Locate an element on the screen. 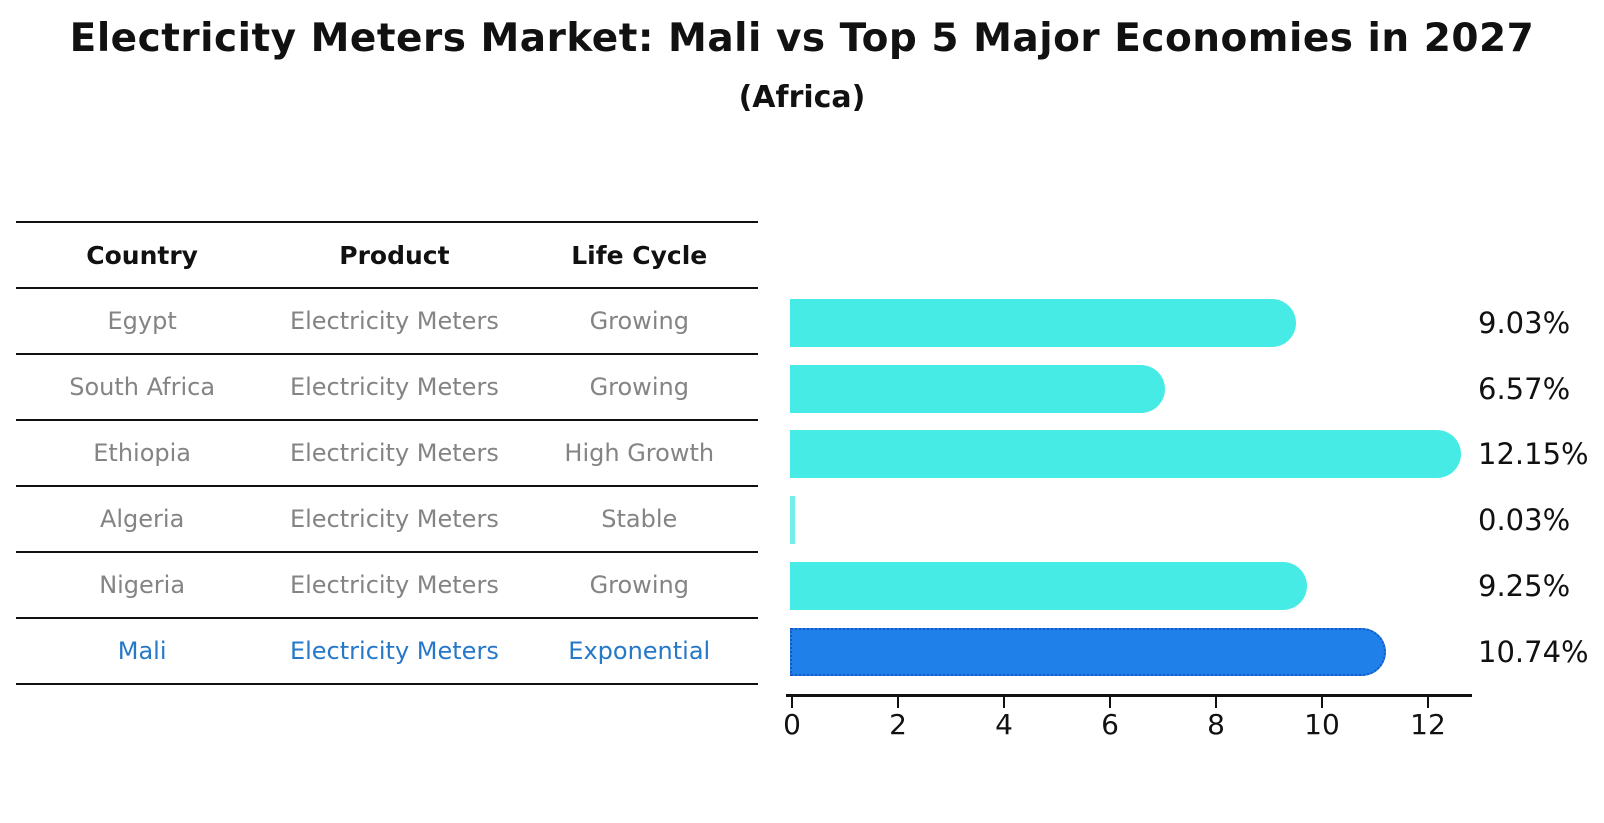  bar-ethiopia is located at coordinates (1125, 454).